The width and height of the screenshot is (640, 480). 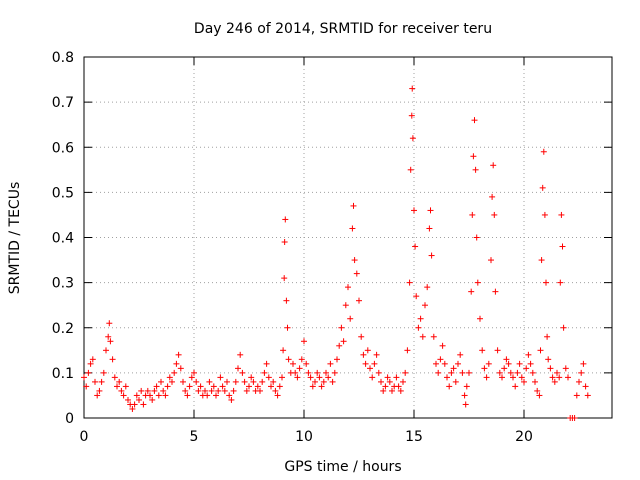 What do you see at coordinates (194, 437) in the screenshot?
I see `x-tick-label: 5` at bounding box center [194, 437].